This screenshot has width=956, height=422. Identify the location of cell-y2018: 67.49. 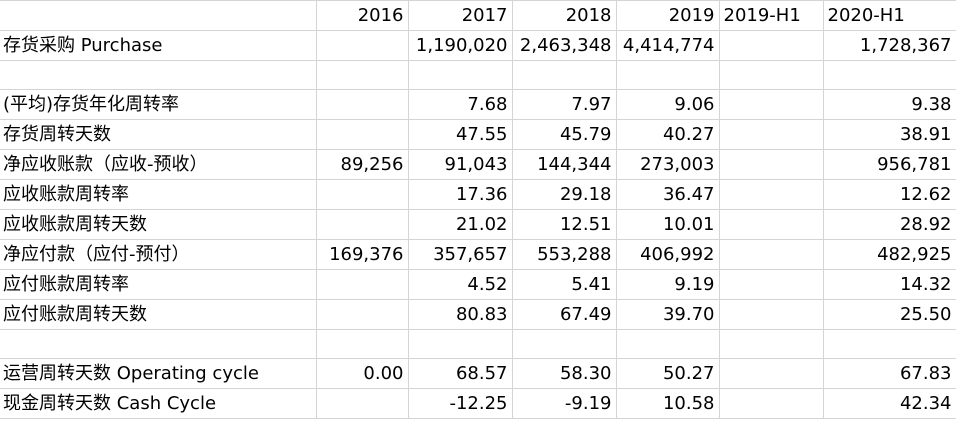
(564, 314).